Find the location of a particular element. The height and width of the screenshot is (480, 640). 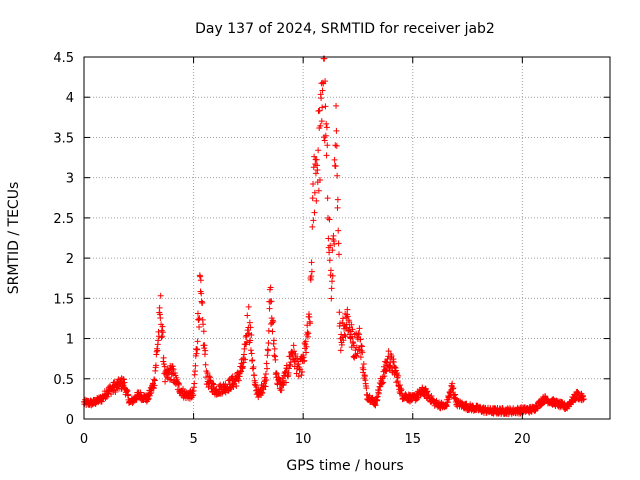

y-tick-label: 2 is located at coordinates (70, 259).